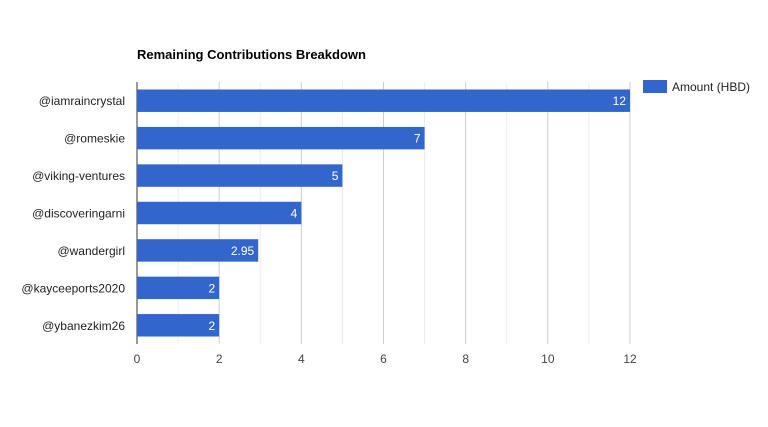 The image size is (768, 427). What do you see at coordinates (620, 101) in the screenshot?
I see `bar-value-label: 12` at bounding box center [620, 101].